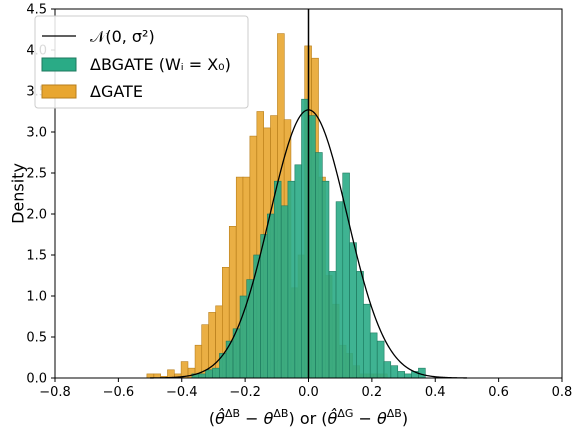 Image resolution: width=576 pixels, height=432 pixels. What do you see at coordinates (119, 392) in the screenshot?
I see `x-tick-label: −0.6` at bounding box center [119, 392].